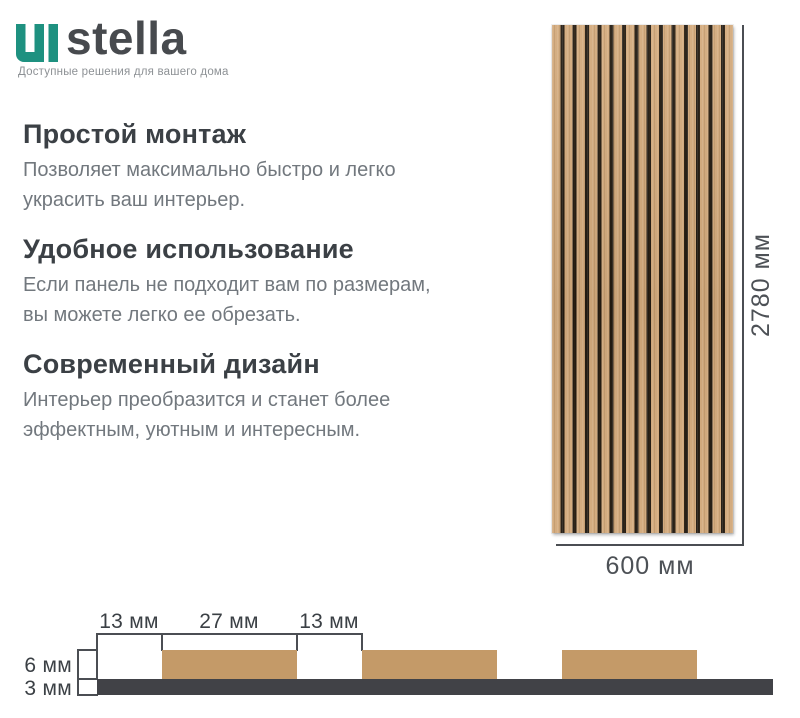 The width and height of the screenshot is (800, 718). I want to click on stella-logo-icon, so click(38, 43).